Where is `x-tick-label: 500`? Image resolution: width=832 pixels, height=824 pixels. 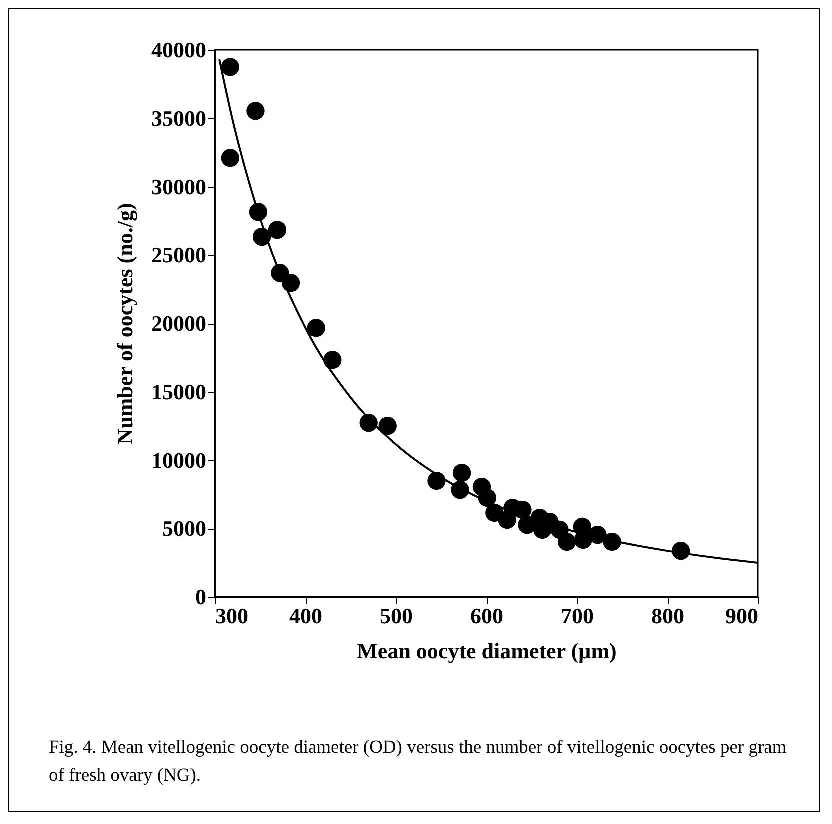 x-tick-label: 500 is located at coordinates (396, 616).